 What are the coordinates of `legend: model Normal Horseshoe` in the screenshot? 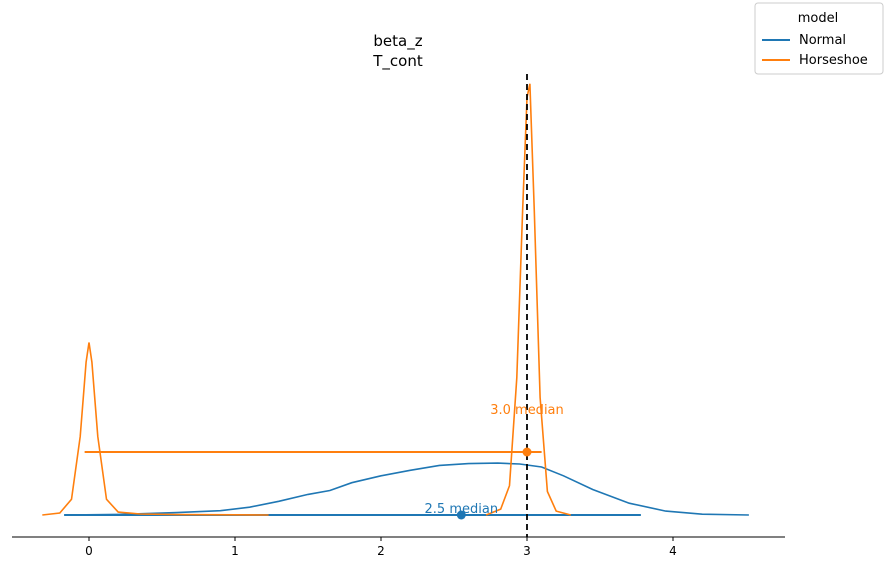 It's located at (819, 38).